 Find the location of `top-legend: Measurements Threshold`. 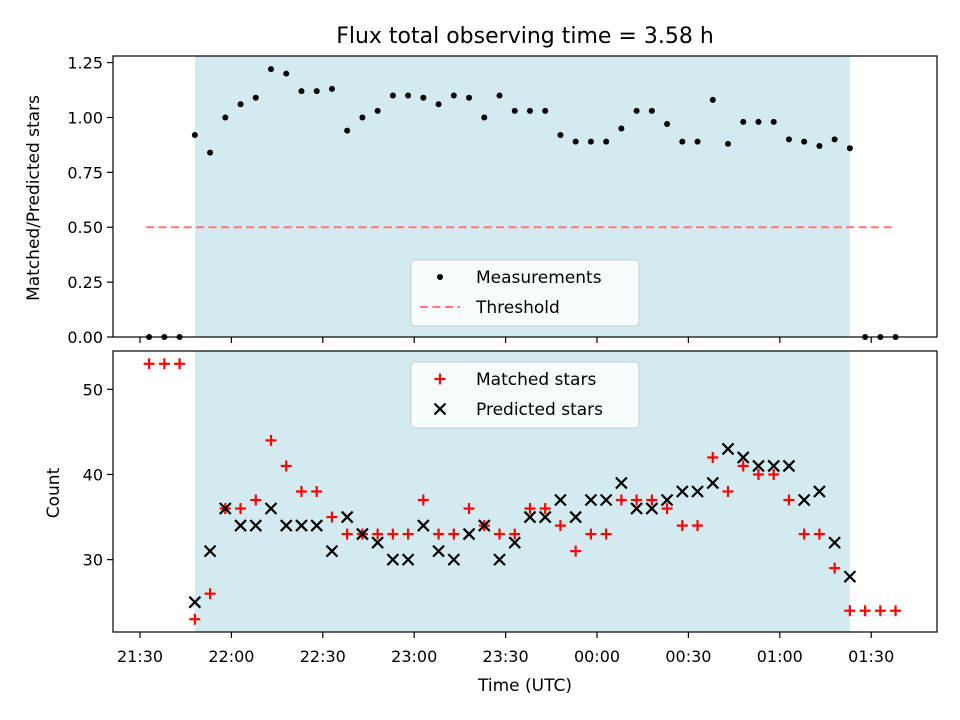

top-legend: Measurements Threshold is located at coordinates (525, 293).